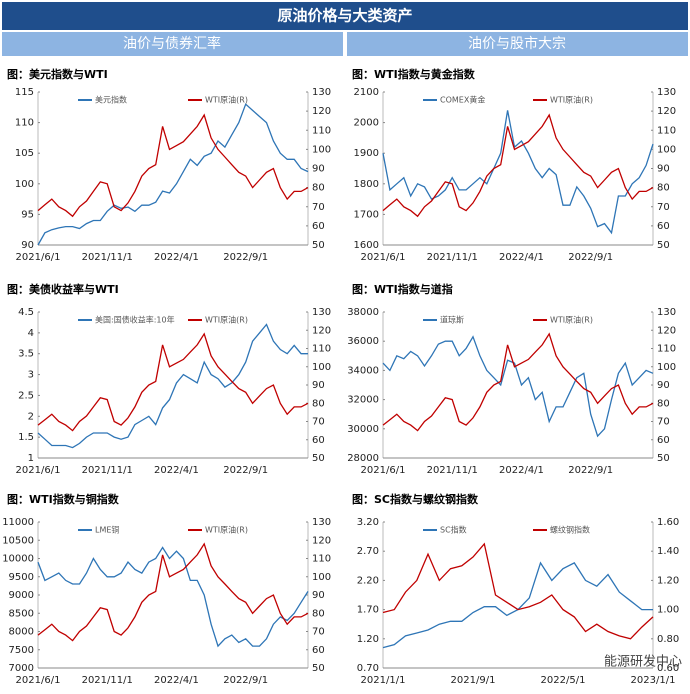 The height and width of the screenshot is (694, 690). What do you see at coordinates (18, 522) in the screenshot?
I see `y-tick-label: 11000` at bounding box center [18, 522].